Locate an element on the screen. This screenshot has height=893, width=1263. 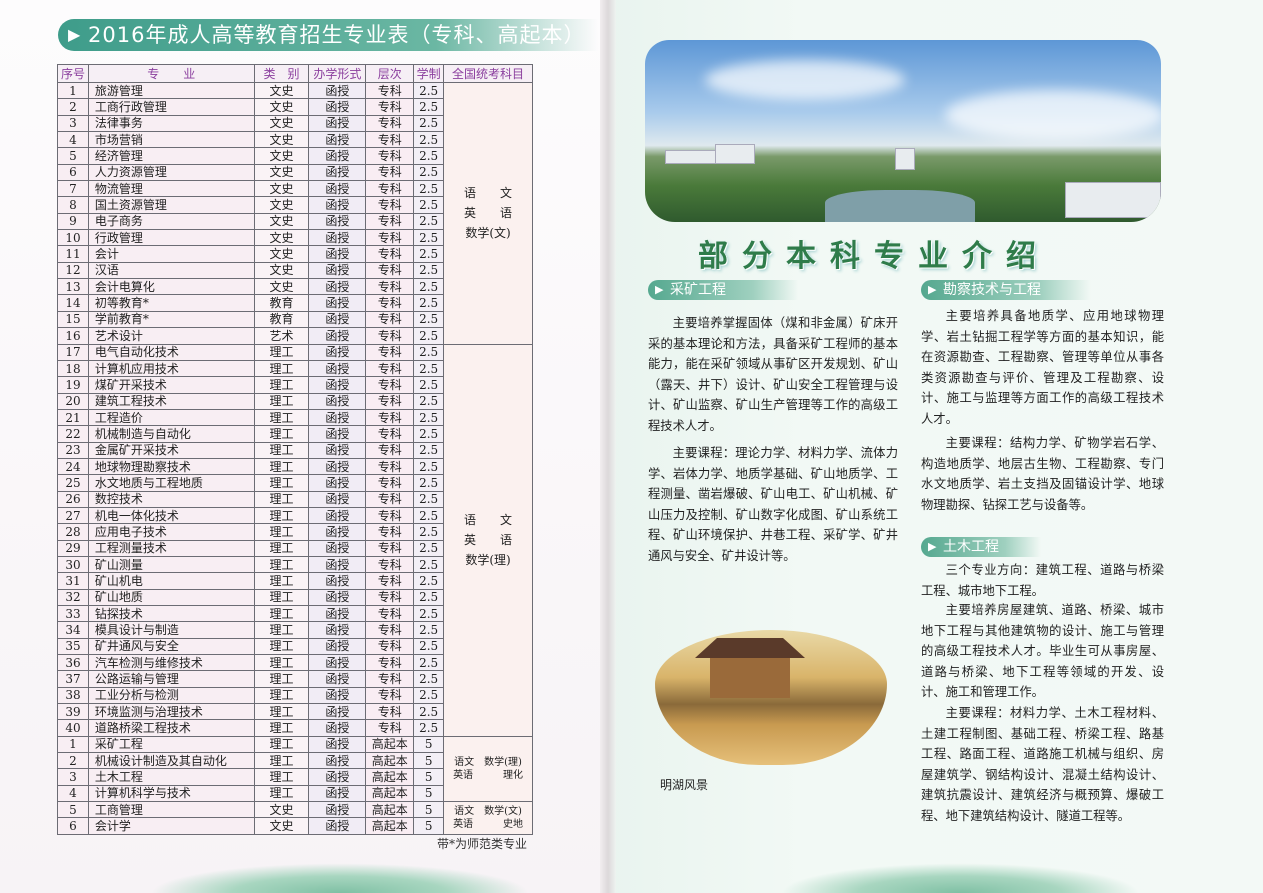
row-number: 15 is located at coordinates (73, 319).